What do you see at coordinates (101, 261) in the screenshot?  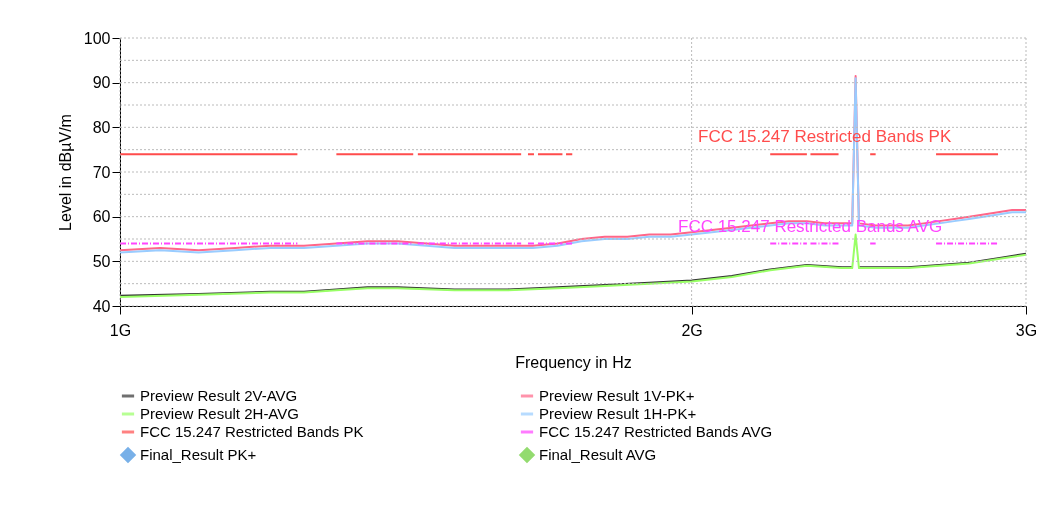 I see `y-tick-label: 50` at bounding box center [101, 261].